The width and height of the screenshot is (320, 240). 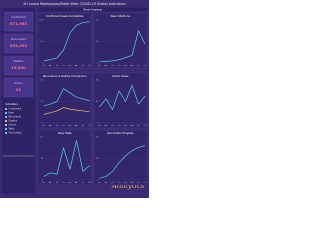 I want to click on section-bar, so click(x=92, y=9).